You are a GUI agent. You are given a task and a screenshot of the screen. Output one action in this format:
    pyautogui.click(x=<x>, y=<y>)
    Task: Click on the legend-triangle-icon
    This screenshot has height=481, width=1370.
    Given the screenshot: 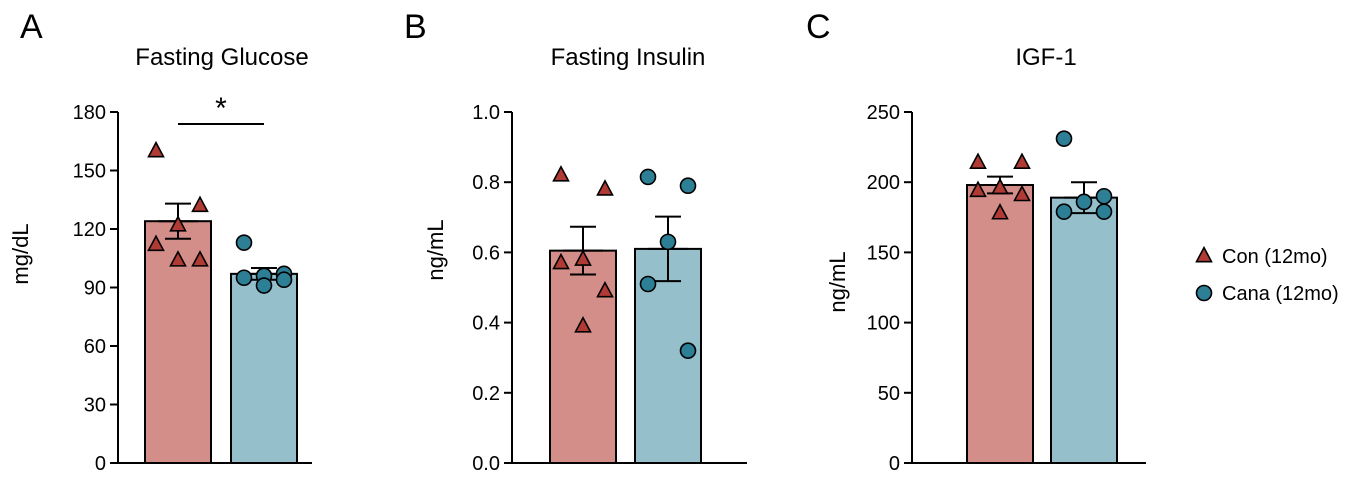 What is the action you would take?
    pyautogui.click(x=1204, y=254)
    